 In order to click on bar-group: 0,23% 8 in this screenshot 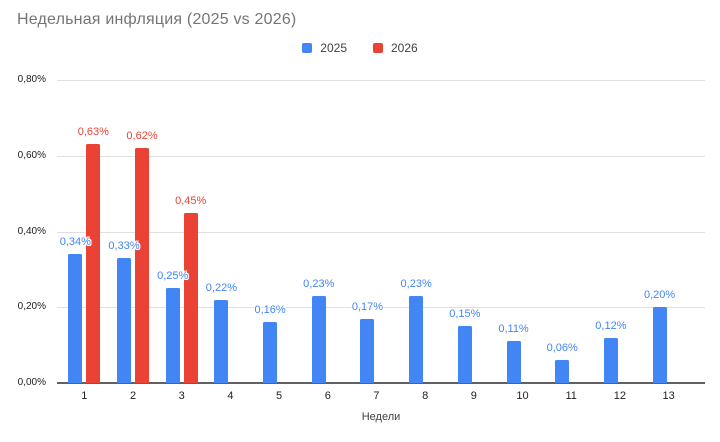, I will do `click(425, 241)`.